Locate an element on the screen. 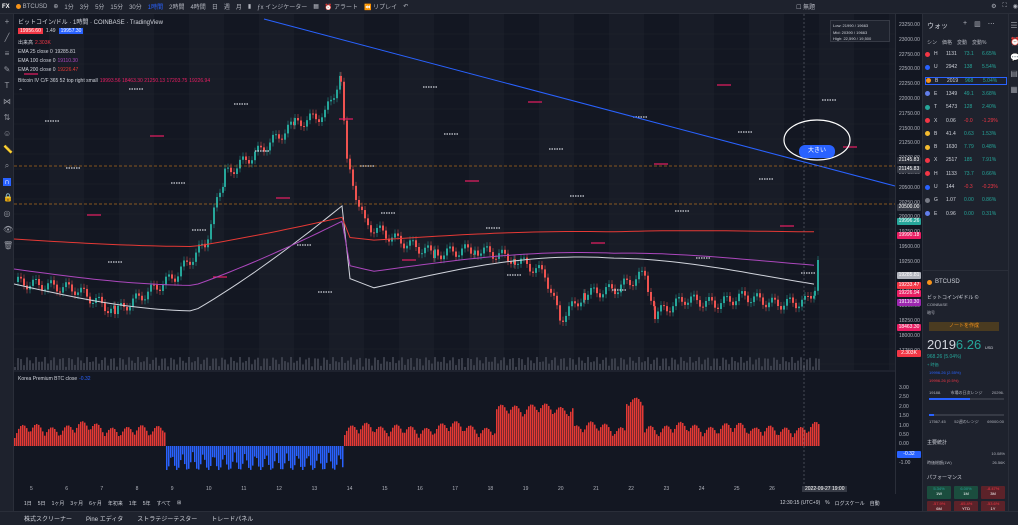 This screenshot has width=1018, height=525. tab-screener: 株式スクリーナー is located at coordinates (48, 520).